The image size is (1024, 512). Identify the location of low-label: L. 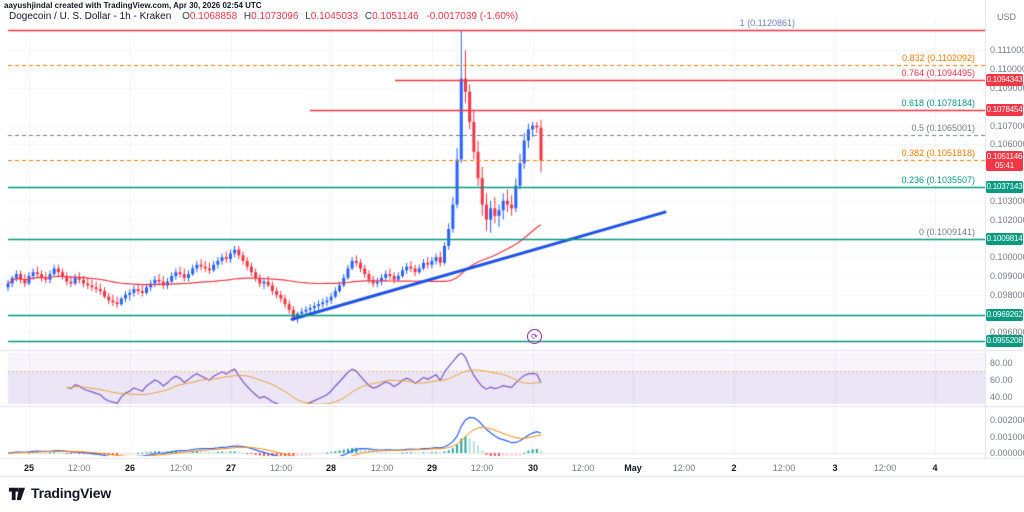
(308, 16).